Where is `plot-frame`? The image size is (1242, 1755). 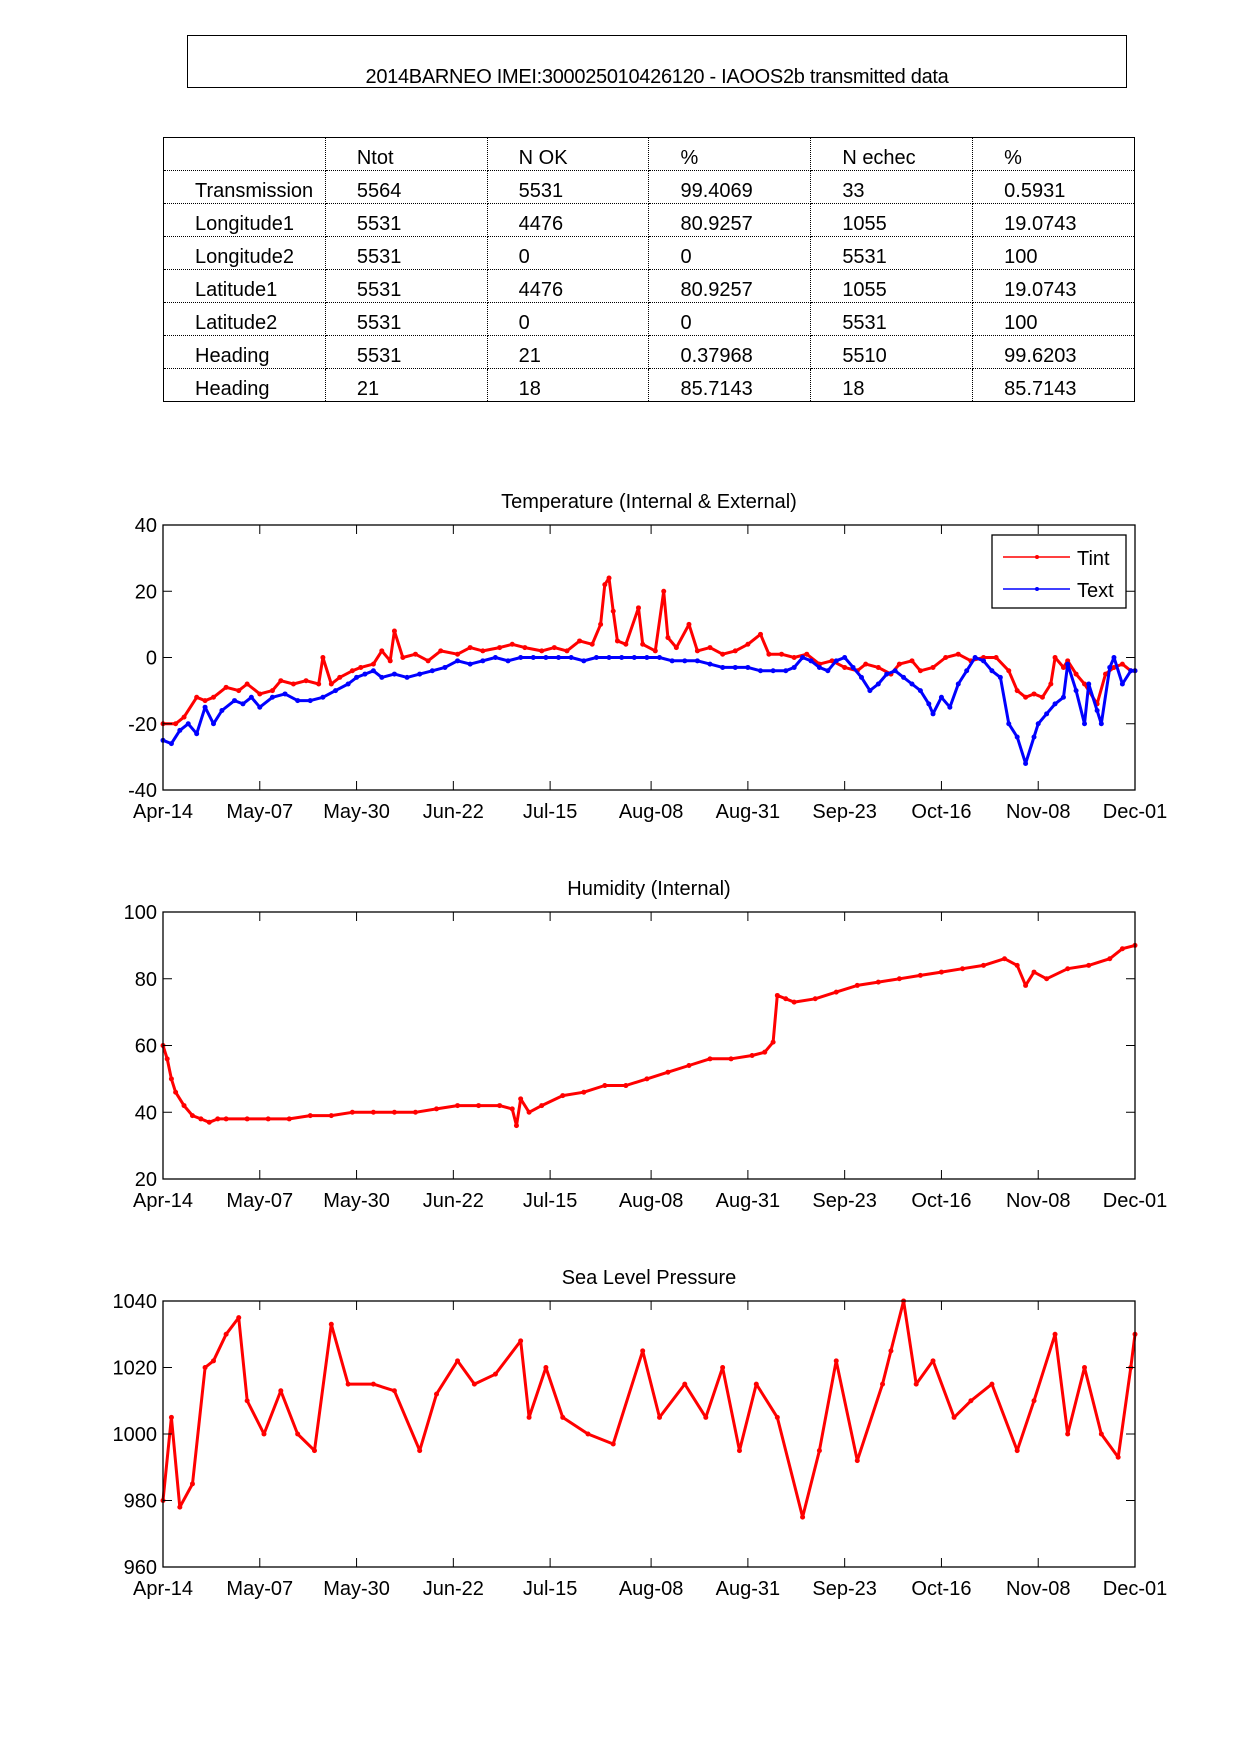
plot-frame is located at coordinates (649, 1434).